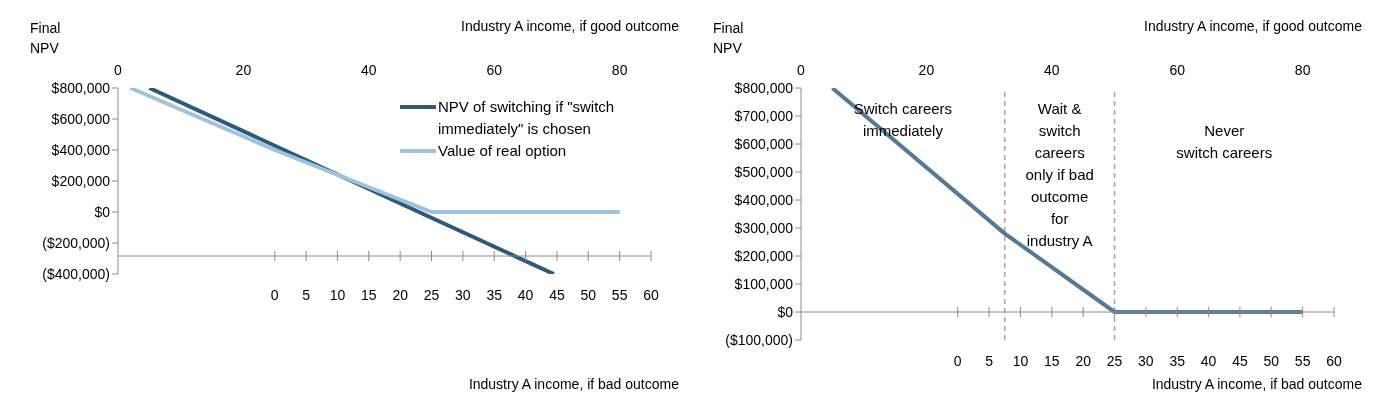 The image size is (1382, 412). Describe the element at coordinates (764, 115) in the screenshot. I see `y-tick-label: $700,000` at that location.